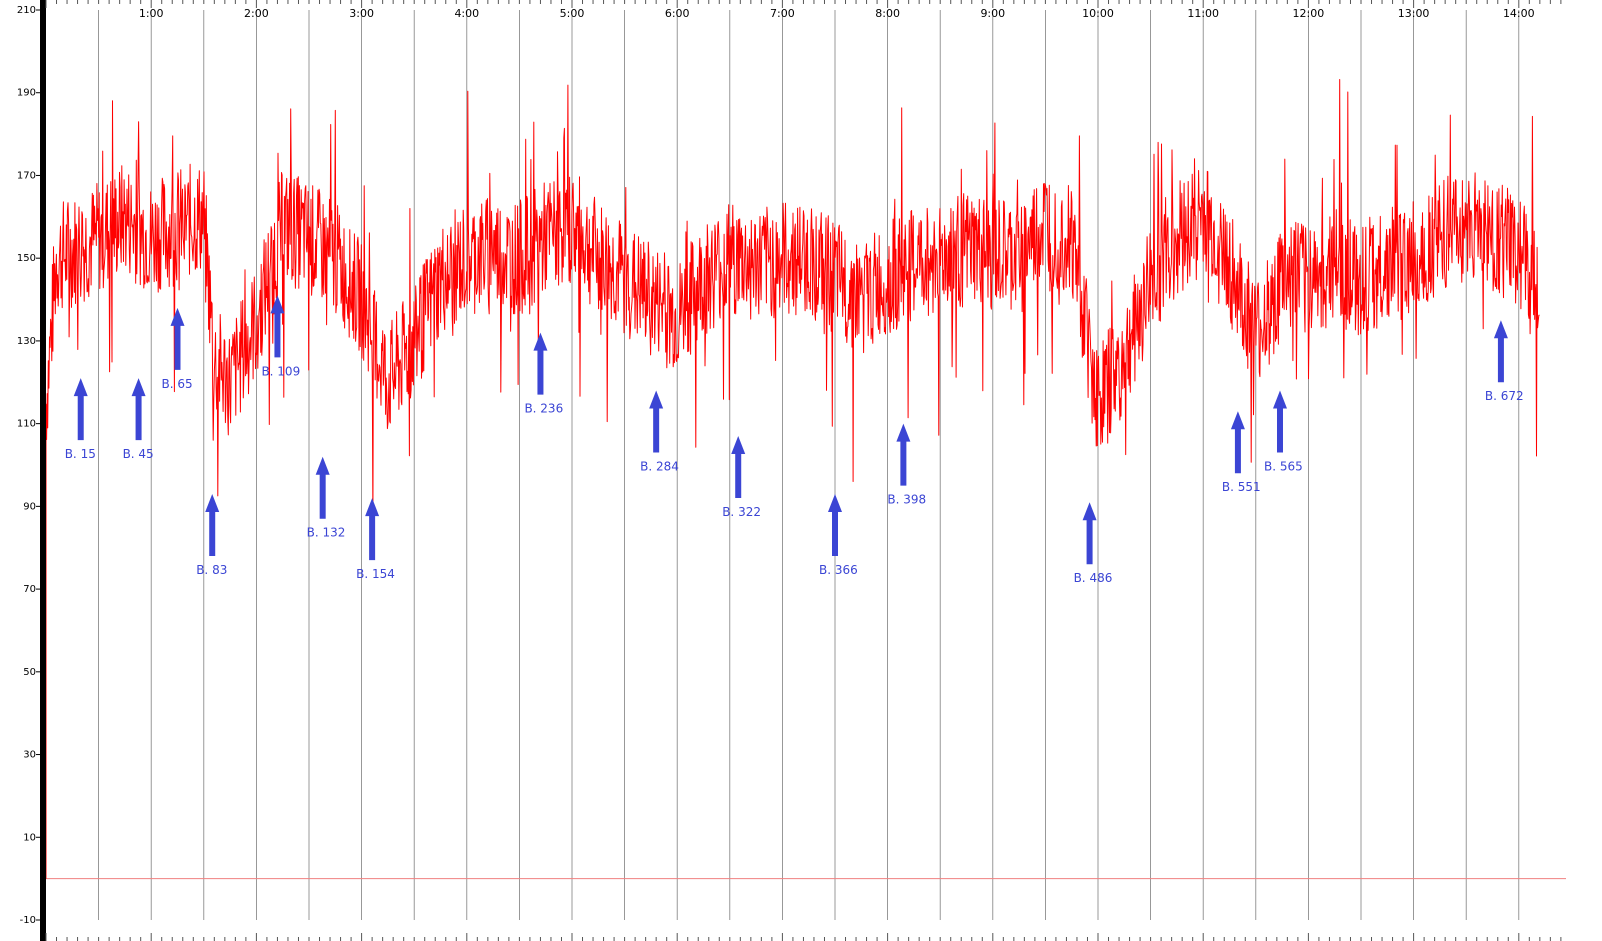  What do you see at coordinates (211, 570) in the screenshot?
I see `annotation-label: B. 83` at bounding box center [211, 570].